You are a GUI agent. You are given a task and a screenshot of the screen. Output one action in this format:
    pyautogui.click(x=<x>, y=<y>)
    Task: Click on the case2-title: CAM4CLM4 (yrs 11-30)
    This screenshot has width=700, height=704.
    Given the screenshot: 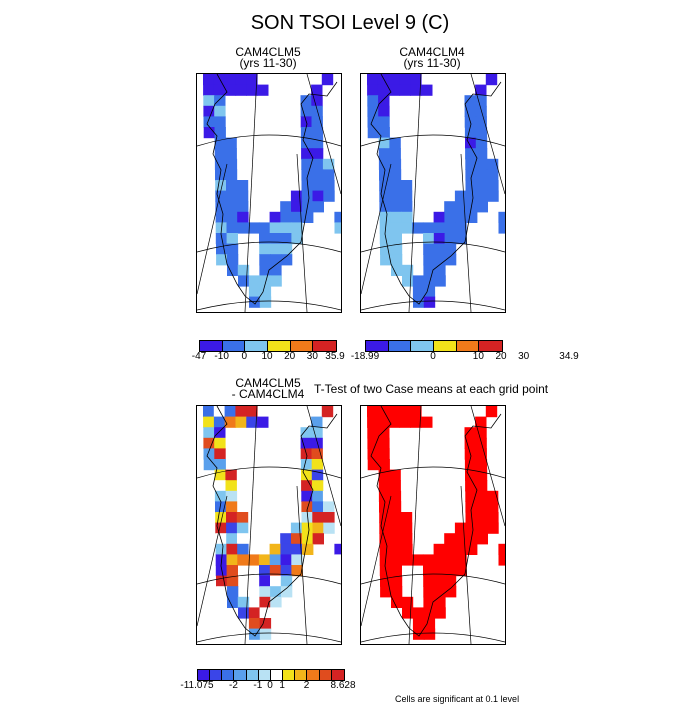 What is the action you would take?
    pyautogui.click(x=432, y=57)
    